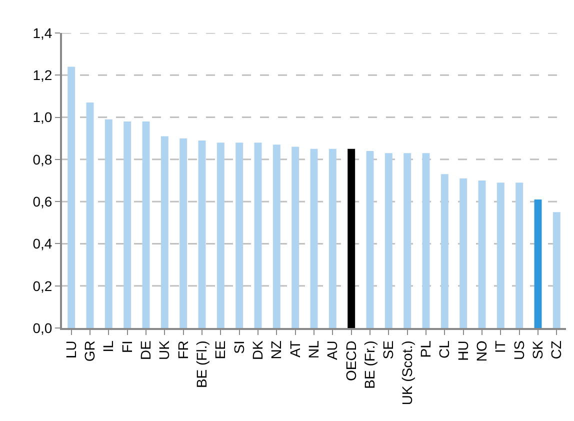 The image size is (574, 421). What do you see at coordinates (42, 244) in the screenshot?
I see `y-tick-label: 0,4` at bounding box center [42, 244].